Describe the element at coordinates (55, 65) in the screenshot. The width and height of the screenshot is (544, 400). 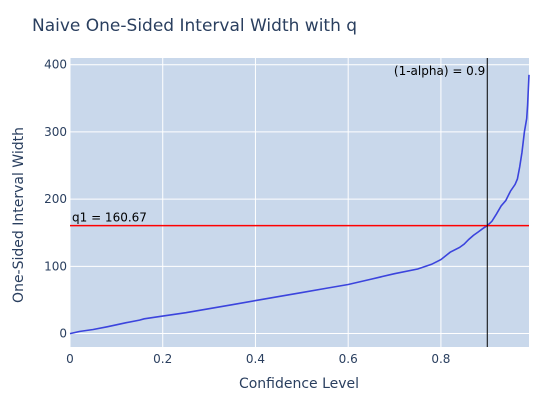
I see `y-tick-label: 400` at that location.